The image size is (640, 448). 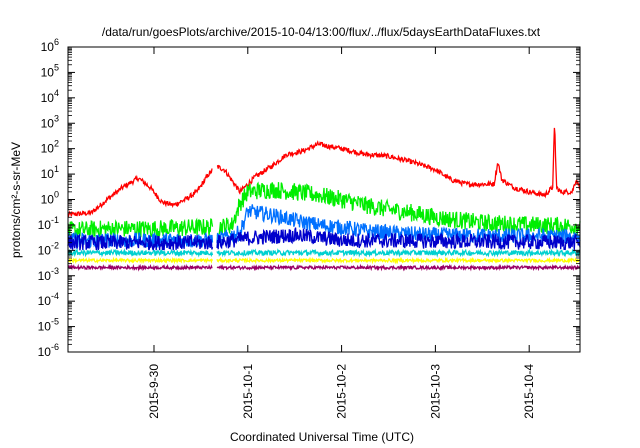 I want to click on x-tick-label: 2015-10-1, so click(x=248, y=391).